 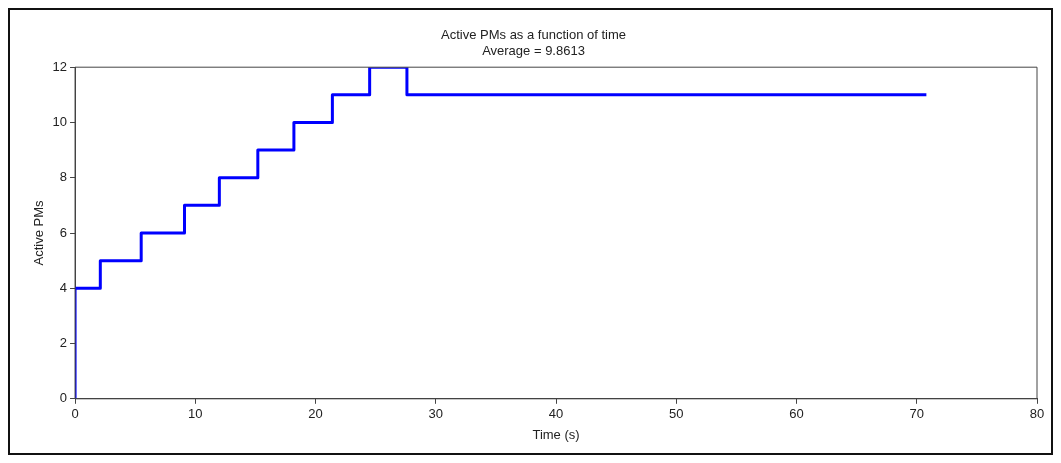 I want to click on y-tick-label: 8, so click(x=63, y=177).